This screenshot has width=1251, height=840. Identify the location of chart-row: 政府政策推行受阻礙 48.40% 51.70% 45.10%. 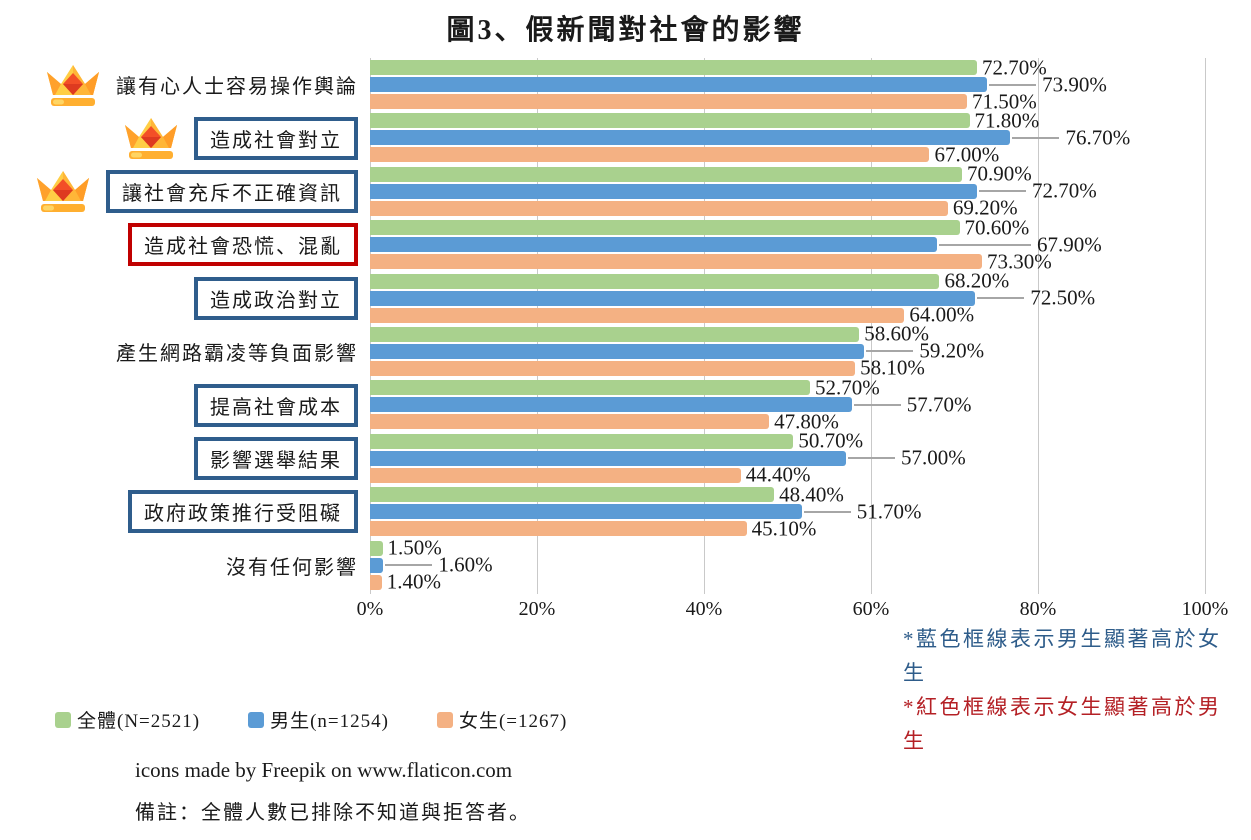
(605, 511).